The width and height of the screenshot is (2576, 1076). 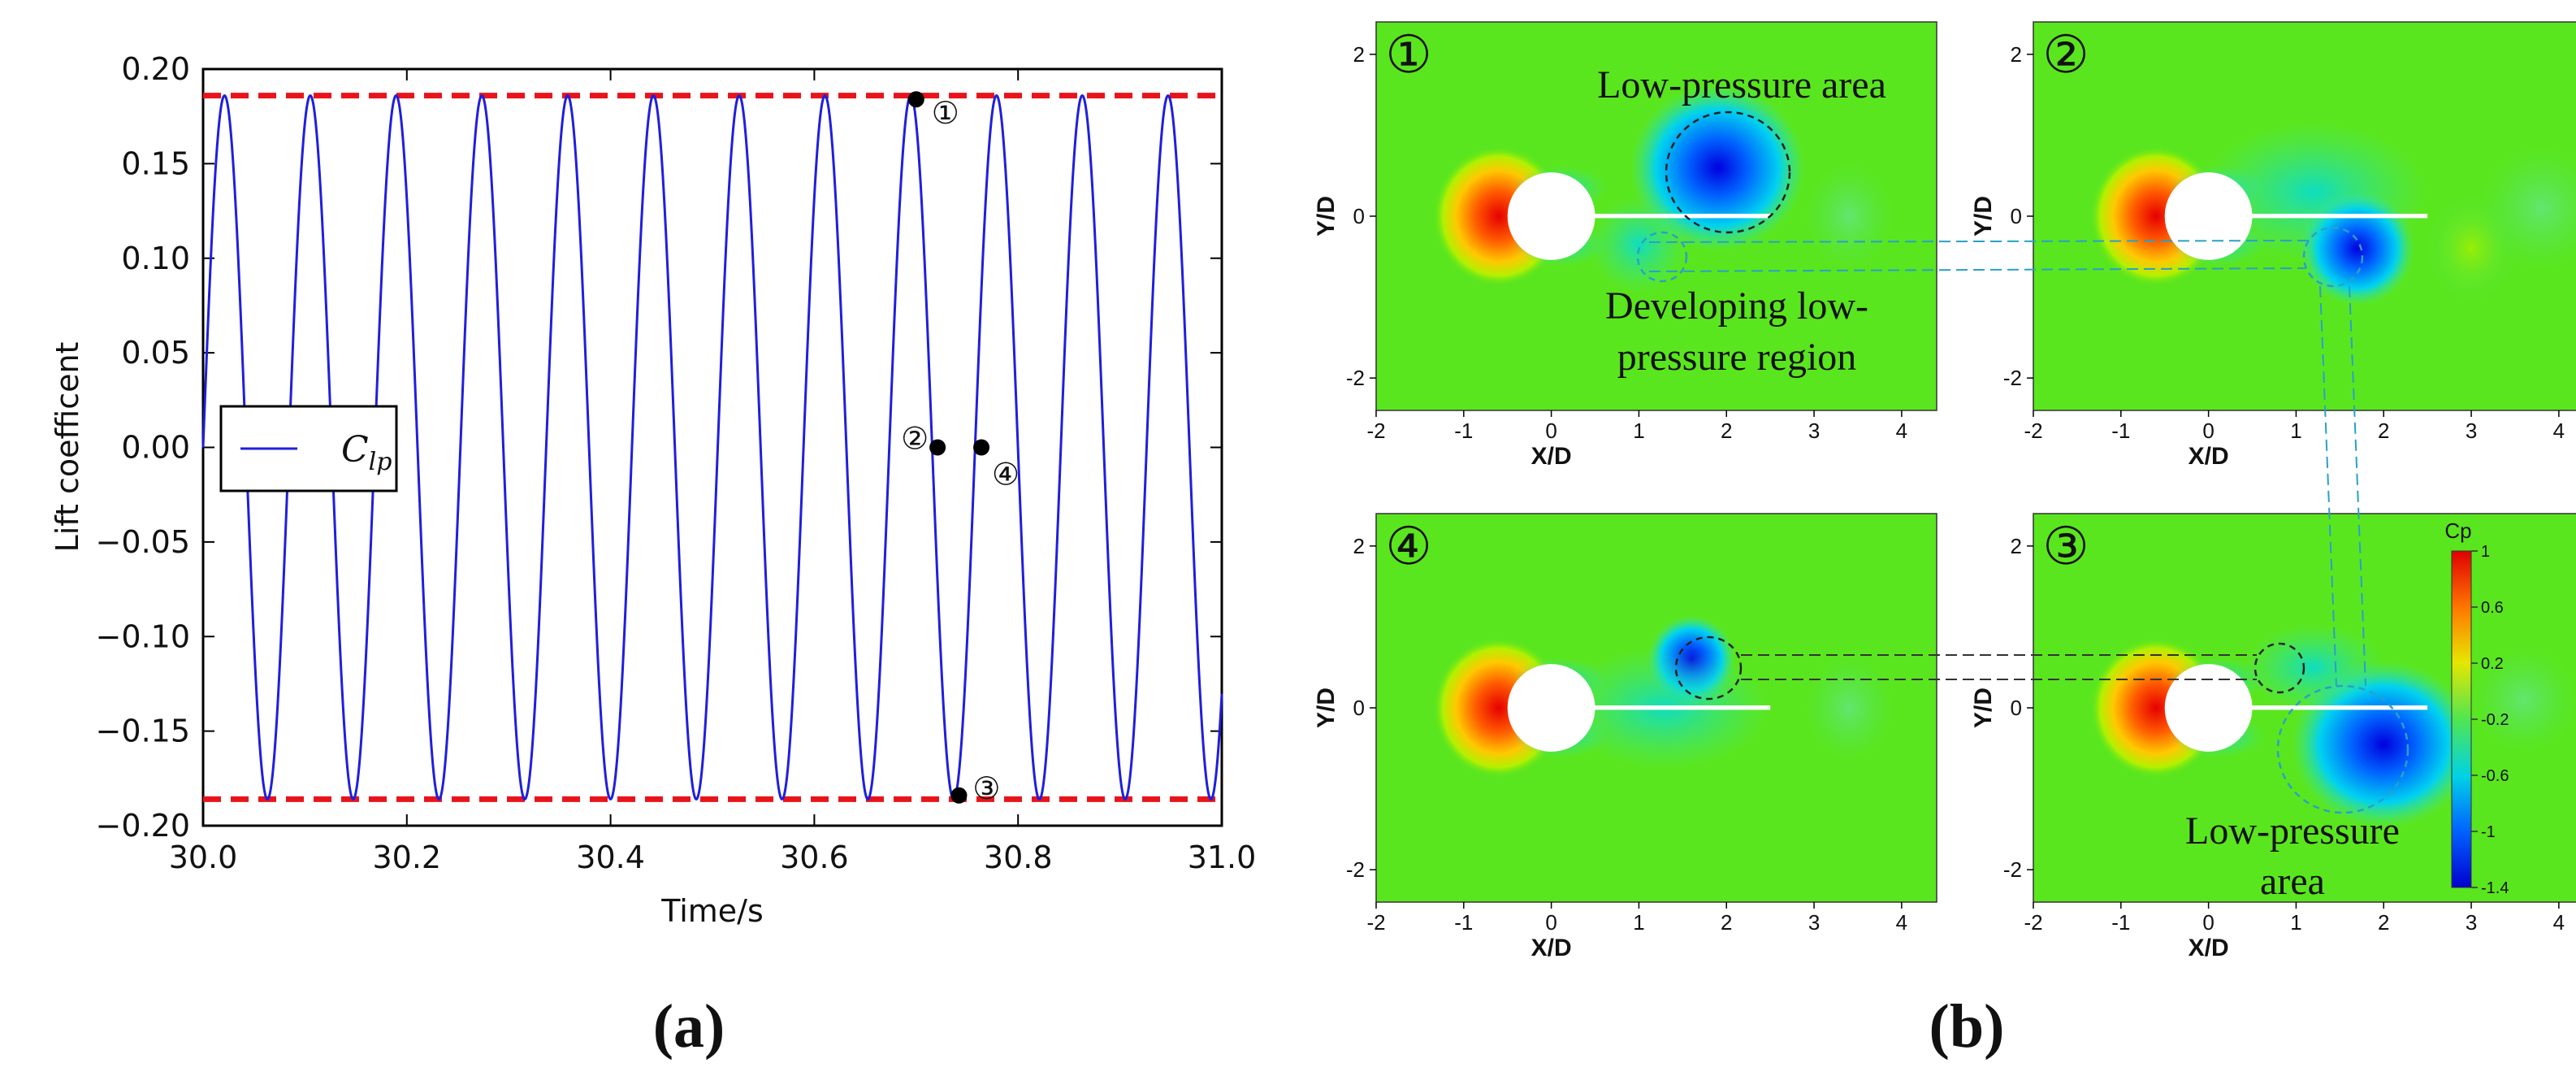 I want to click on colorbar-tick-label: -1.4, so click(x=2495, y=888).